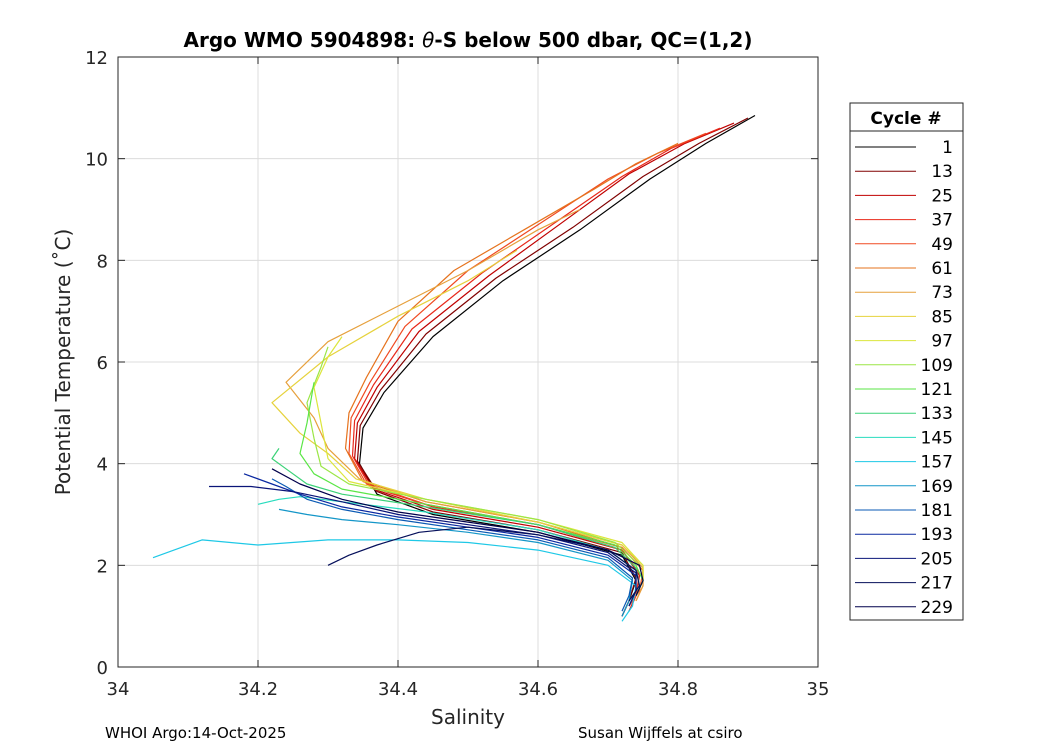  What do you see at coordinates (538, 689) in the screenshot?
I see `x-tick-label: 34.6` at bounding box center [538, 689].